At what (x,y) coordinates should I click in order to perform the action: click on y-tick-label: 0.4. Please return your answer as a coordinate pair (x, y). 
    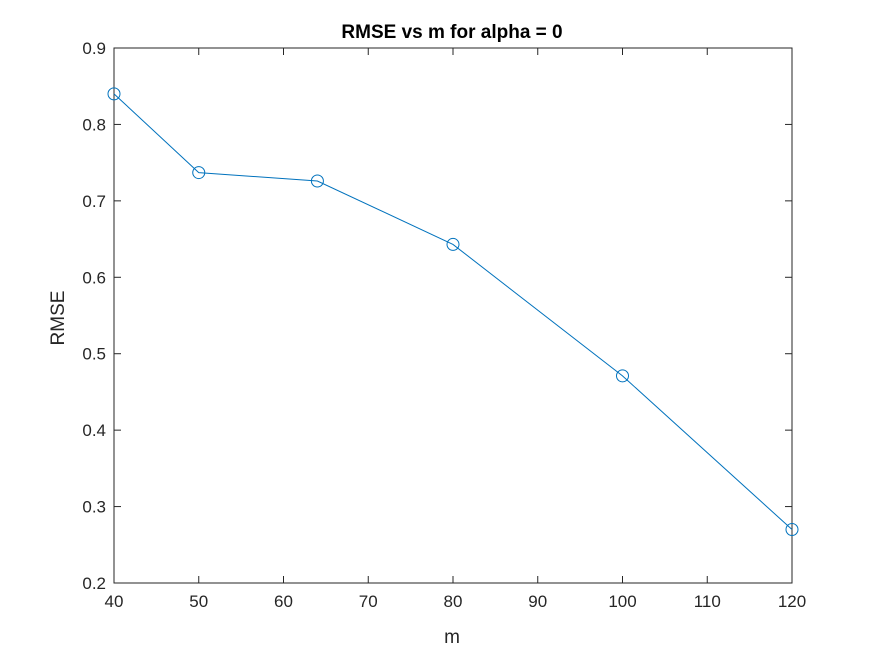
    Looking at the image, I should click on (94, 430).